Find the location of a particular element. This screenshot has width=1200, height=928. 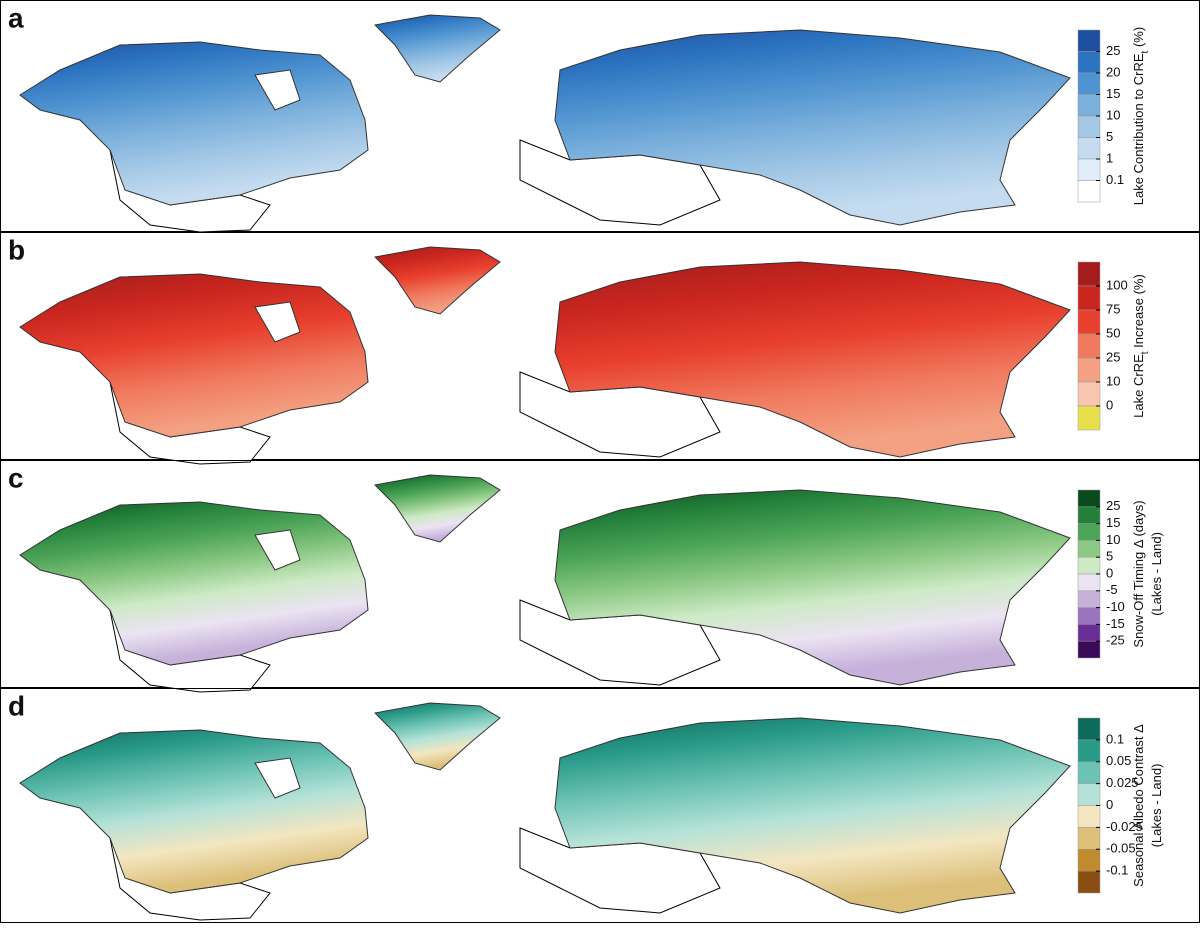

colorbar-tick-label: -25 is located at coordinates (1115, 640).